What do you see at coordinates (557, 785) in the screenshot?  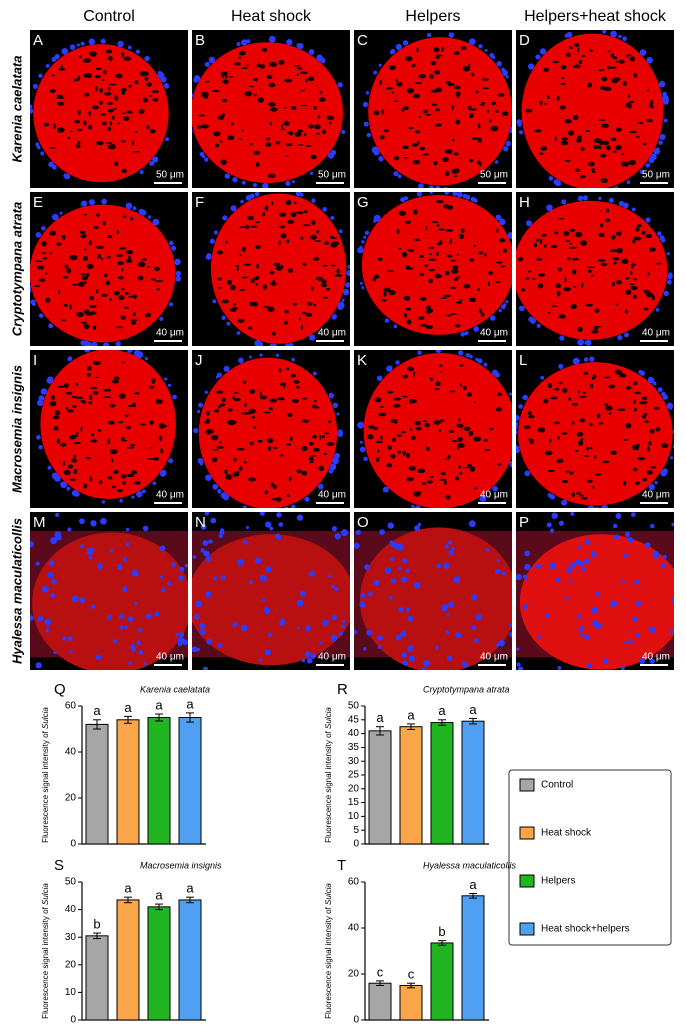 I see `legend-label: Control` at bounding box center [557, 785].